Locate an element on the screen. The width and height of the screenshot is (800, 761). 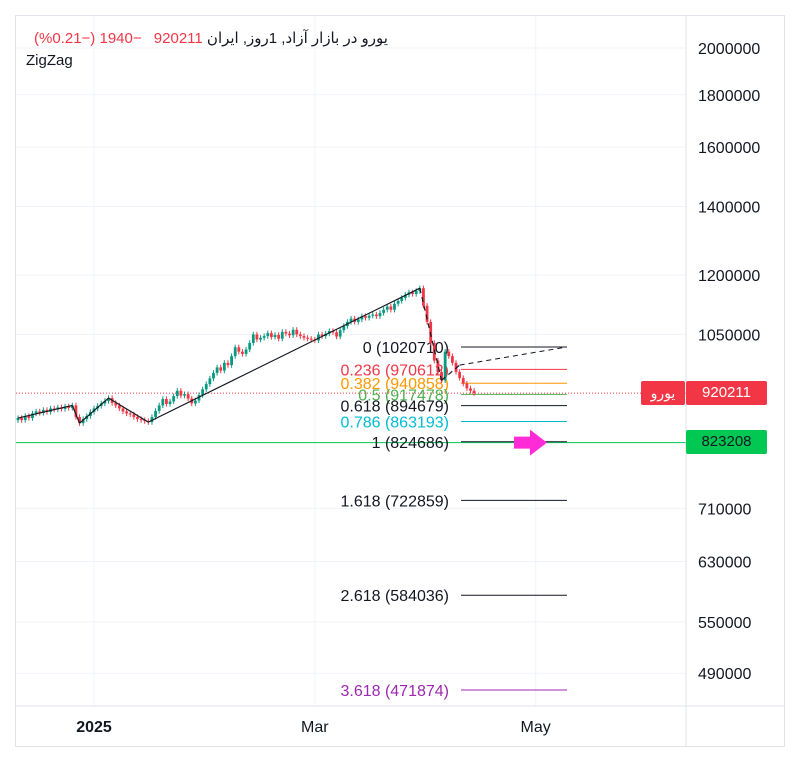
fib-level-label: 0.786 (863193) is located at coordinates (394, 423).